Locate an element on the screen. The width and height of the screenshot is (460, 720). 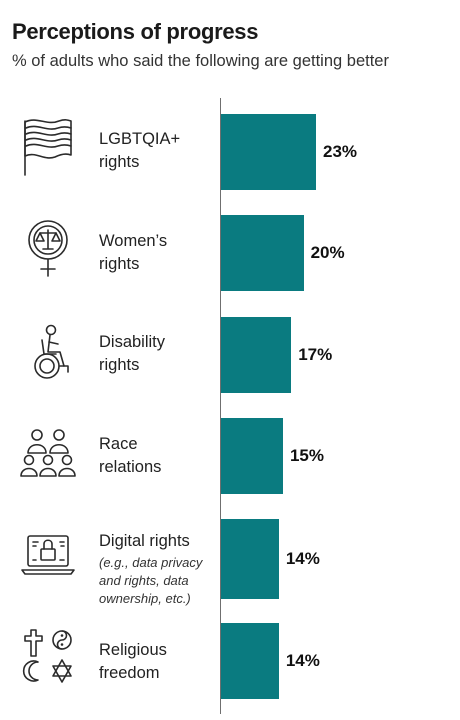
category-name: Race relations is located at coordinates (130, 455).